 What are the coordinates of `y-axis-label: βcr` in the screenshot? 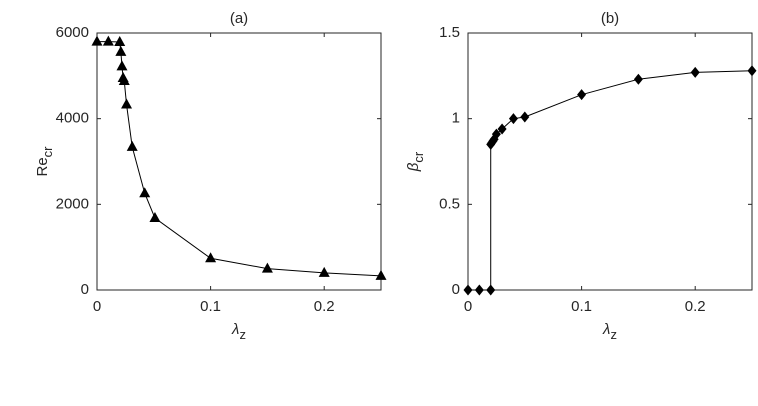 It's located at (415, 161).